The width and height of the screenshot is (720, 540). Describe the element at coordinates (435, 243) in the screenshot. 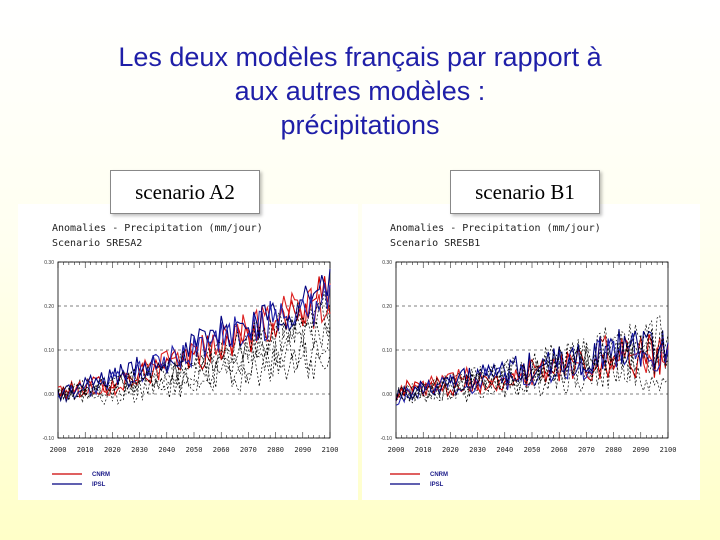

I see `chart-subtitle: Scenario SRESB1` at that location.